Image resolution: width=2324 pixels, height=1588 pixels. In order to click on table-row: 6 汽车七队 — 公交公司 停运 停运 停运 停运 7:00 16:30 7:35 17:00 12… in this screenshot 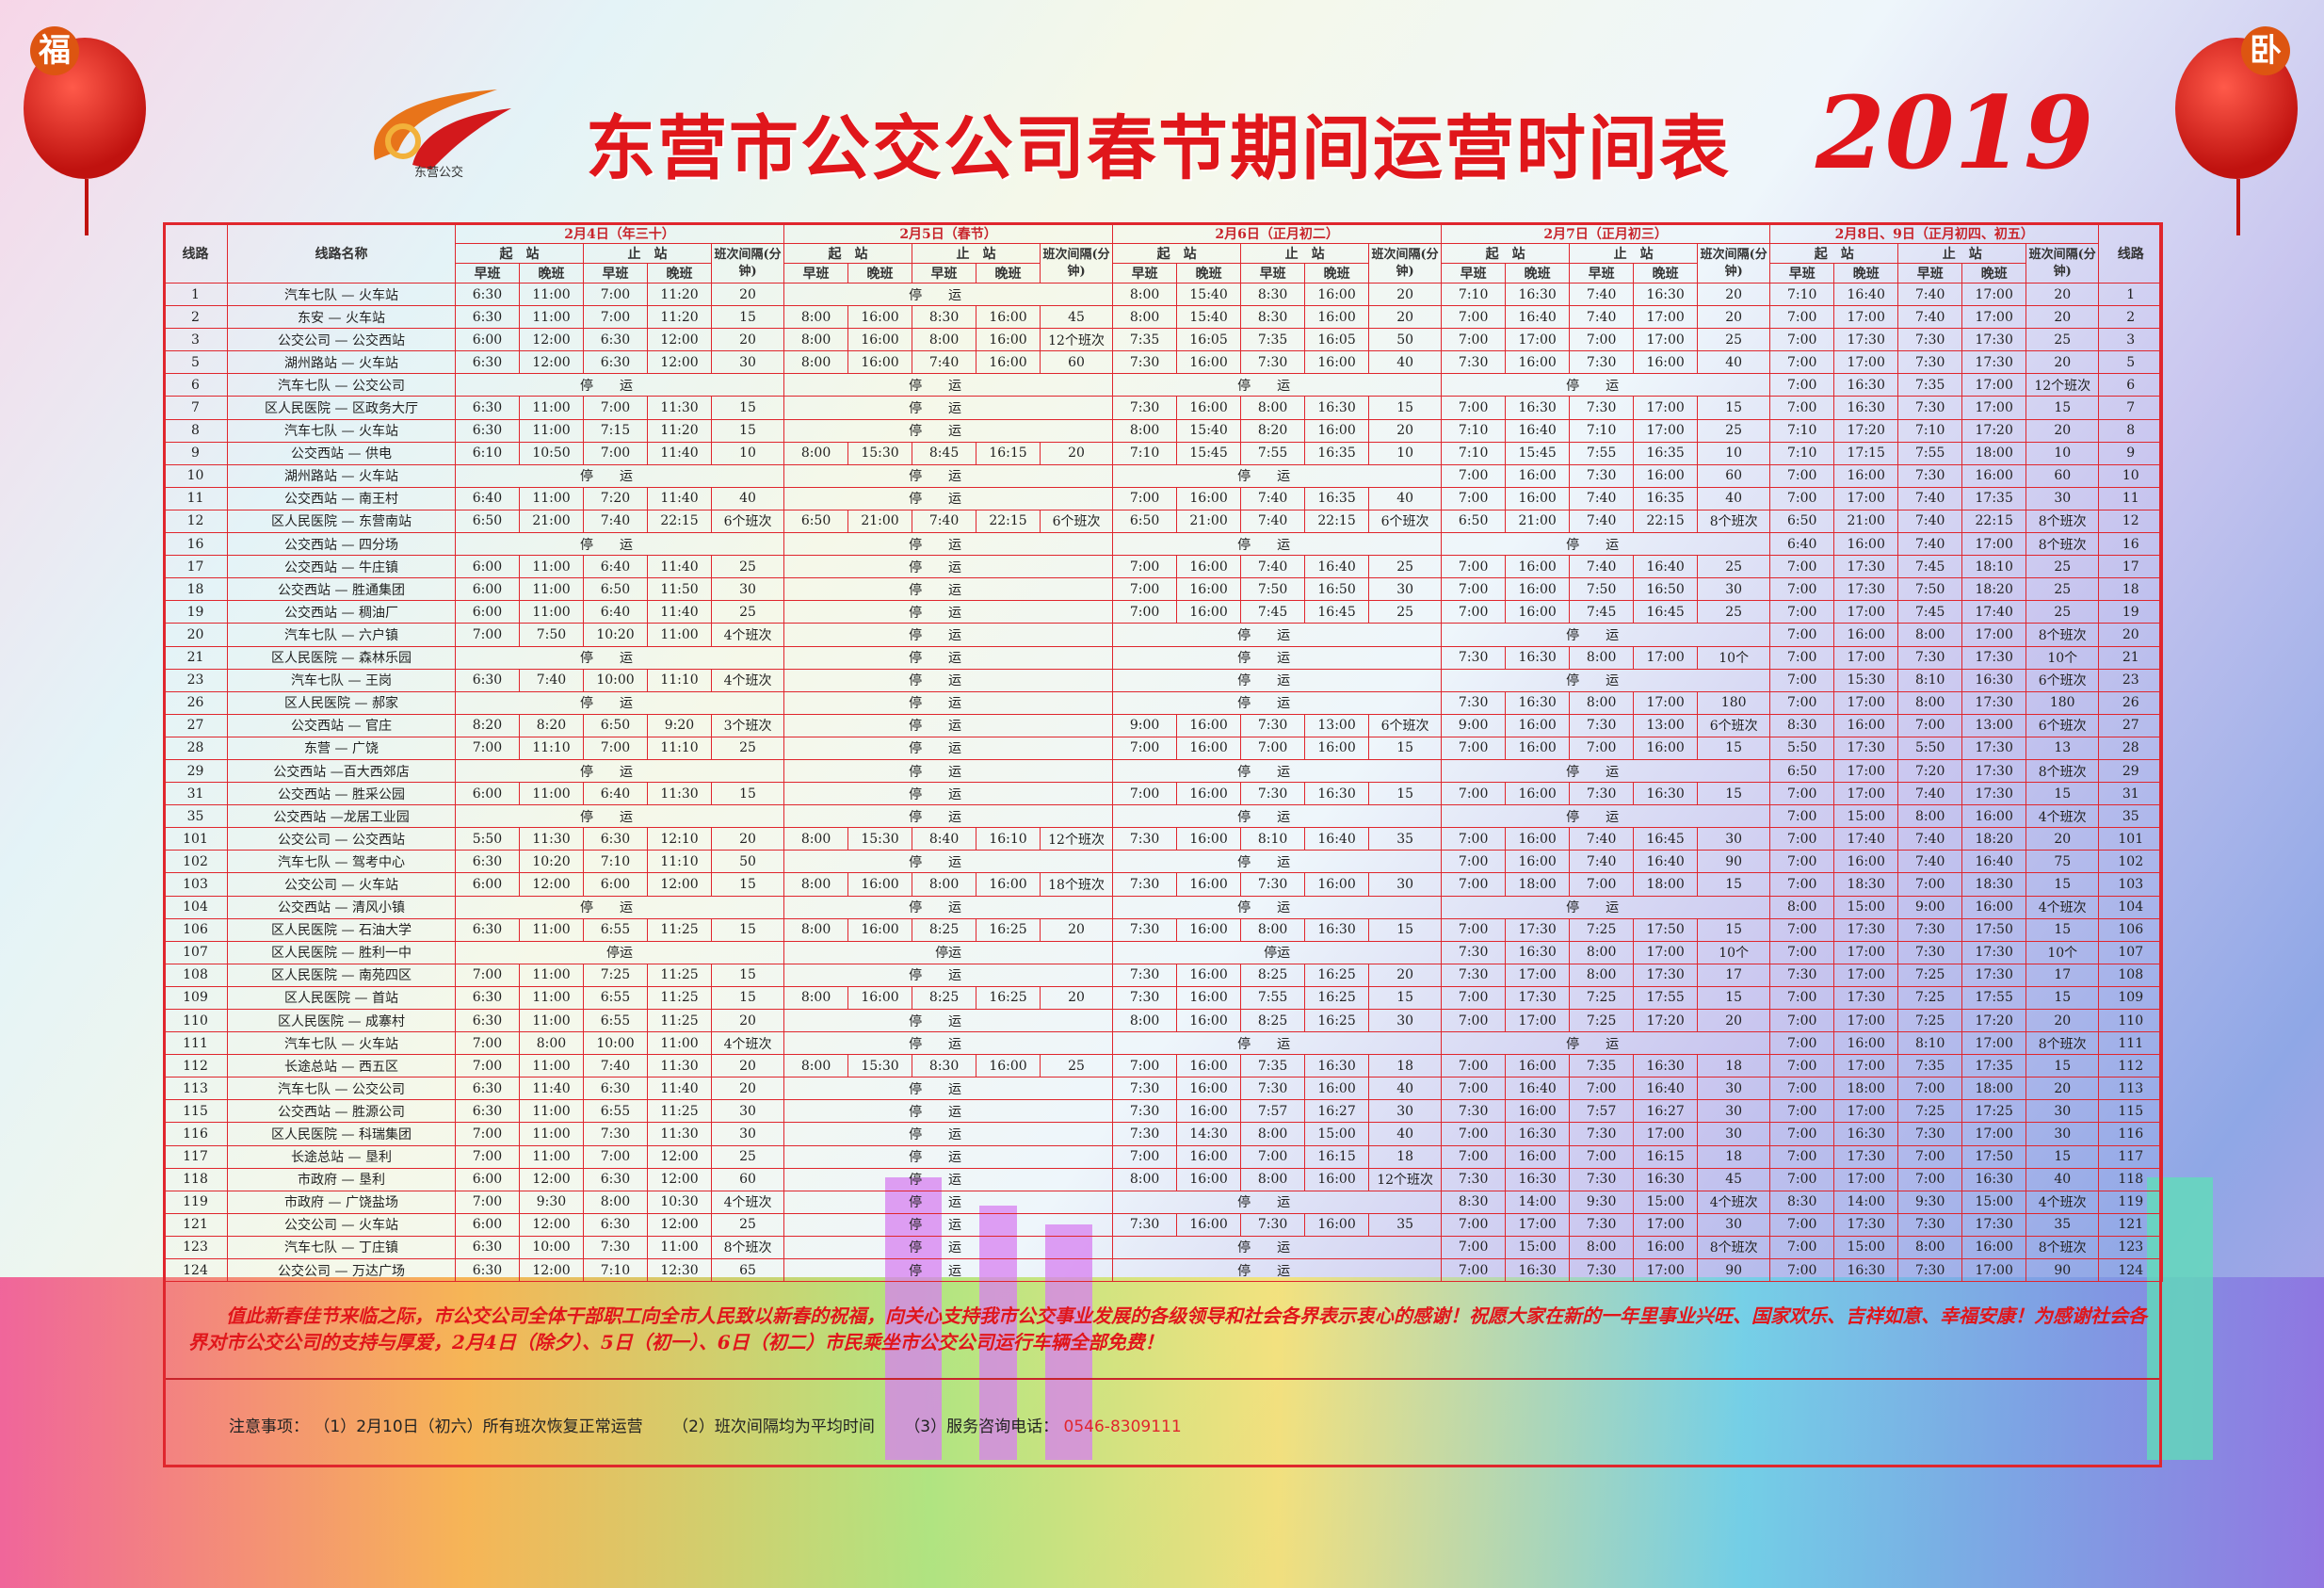, I will do `click(1163, 385)`.